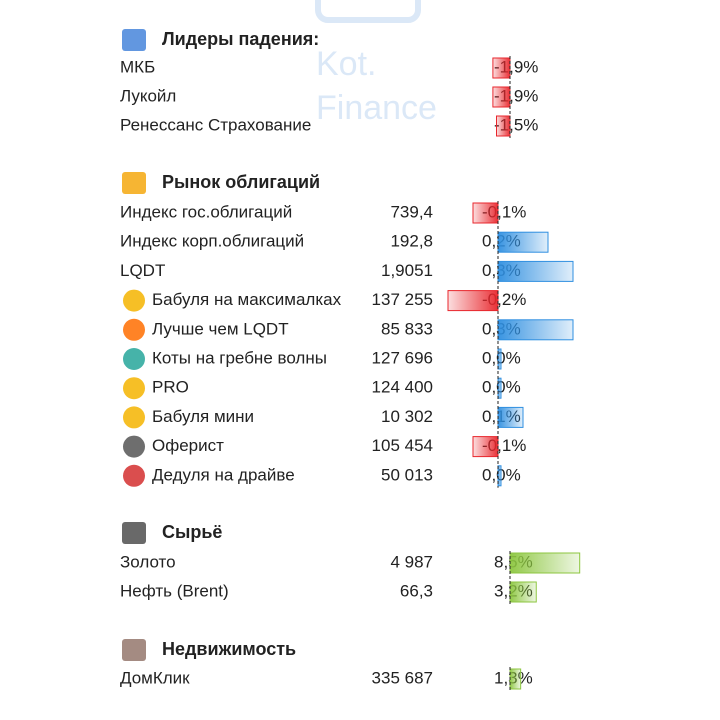 This screenshot has width=720, height=720. What do you see at coordinates (407, 474) in the screenshot?
I see `row-value: 50 013` at bounding box center [407, 474].